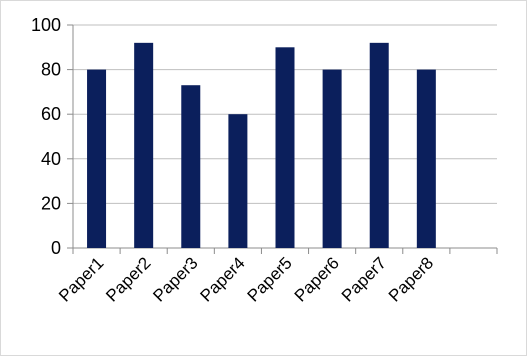  What do you see at coordinates (144, 145) in the screenshot?
I see `bar-paper2` at bounding box center [144, 145].